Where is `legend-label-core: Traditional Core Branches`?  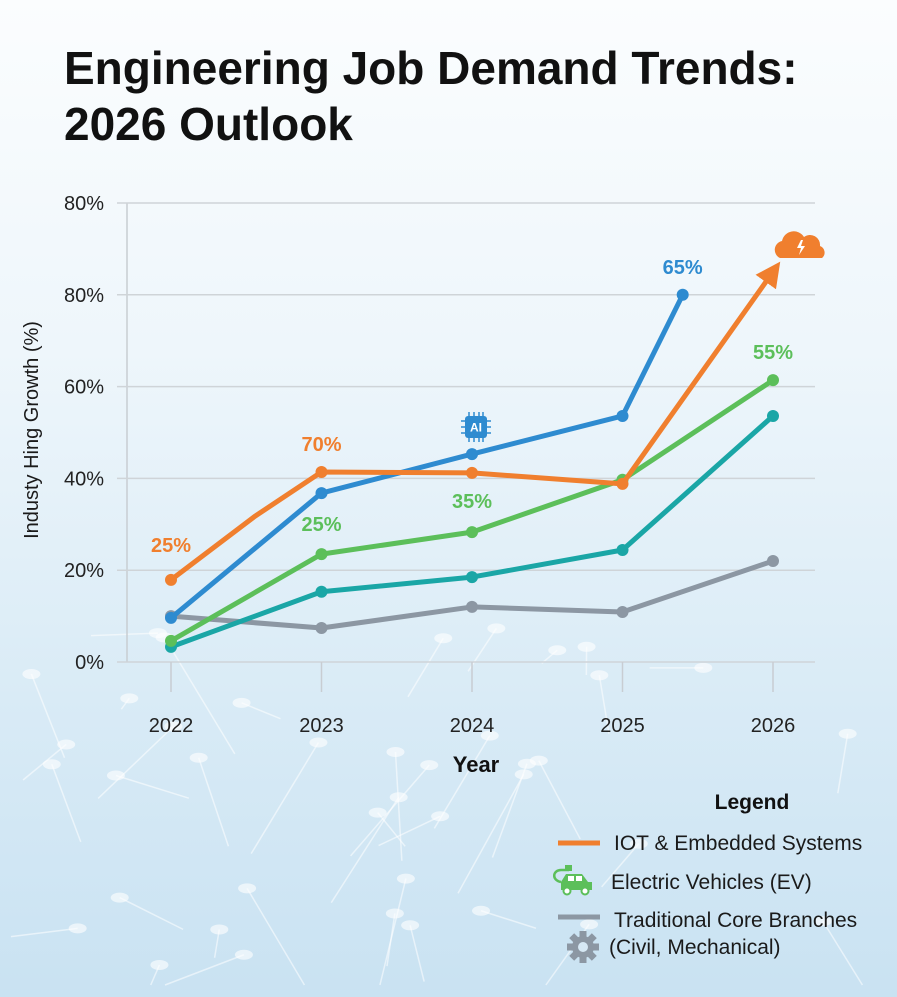
legend-label-core: Traditional Core Branches is located at coordinates (735, 920).